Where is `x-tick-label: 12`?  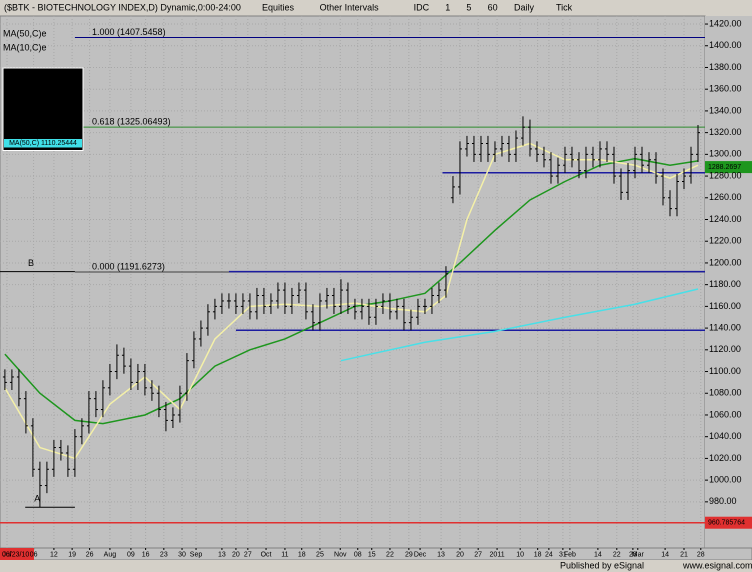 x-tick-label: 12 is located at coordinates (54, 554).